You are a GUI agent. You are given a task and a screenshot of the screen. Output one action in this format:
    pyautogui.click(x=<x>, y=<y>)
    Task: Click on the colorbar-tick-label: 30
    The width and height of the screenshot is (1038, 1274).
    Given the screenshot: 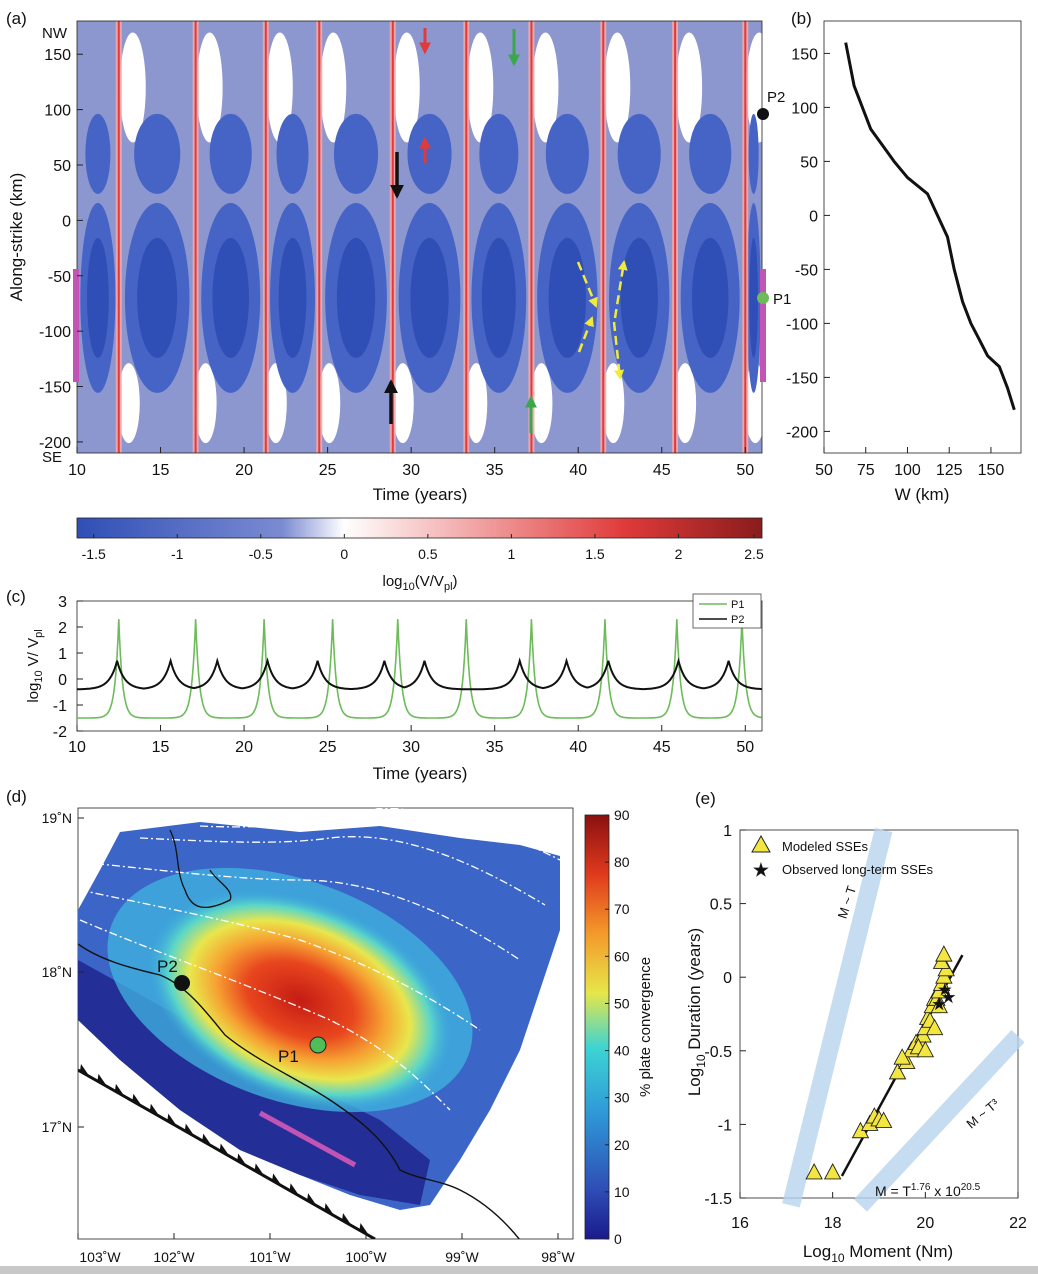 What is the action you would take?
    pyautogui.click(x=622, y=1098)
    